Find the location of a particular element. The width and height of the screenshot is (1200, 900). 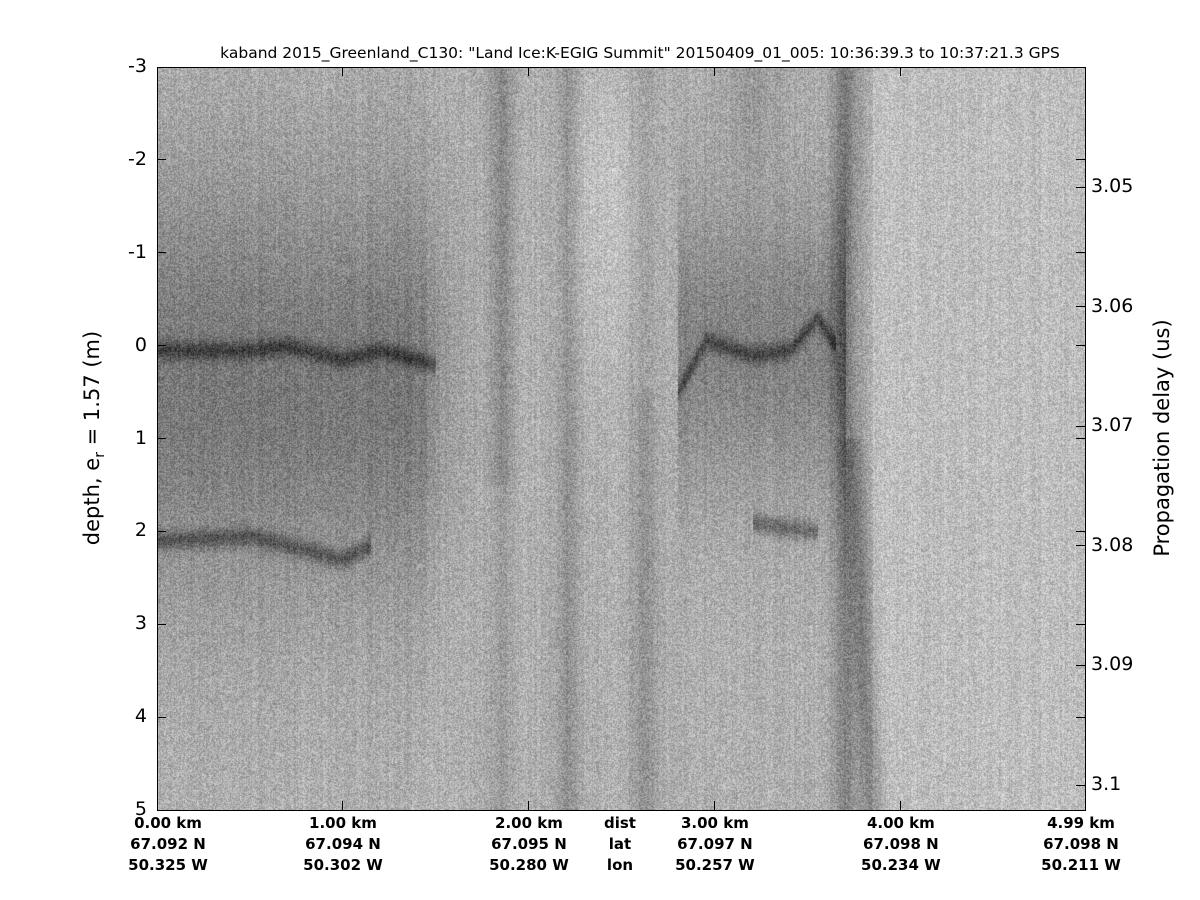

x-tick-dist: 4.99 km is located at coordinates (1081, 823).